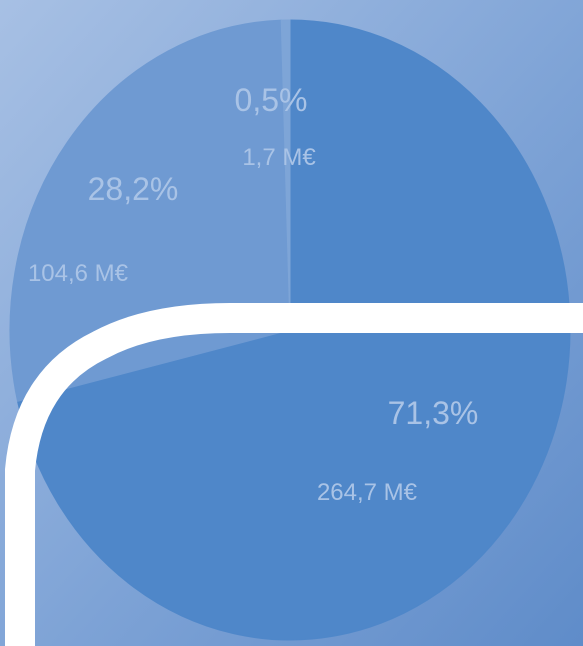  Describe the element at coordinates (367, 492) in the screenshot. I see `slice-amount-label-0: 264,7 M€` at that location.